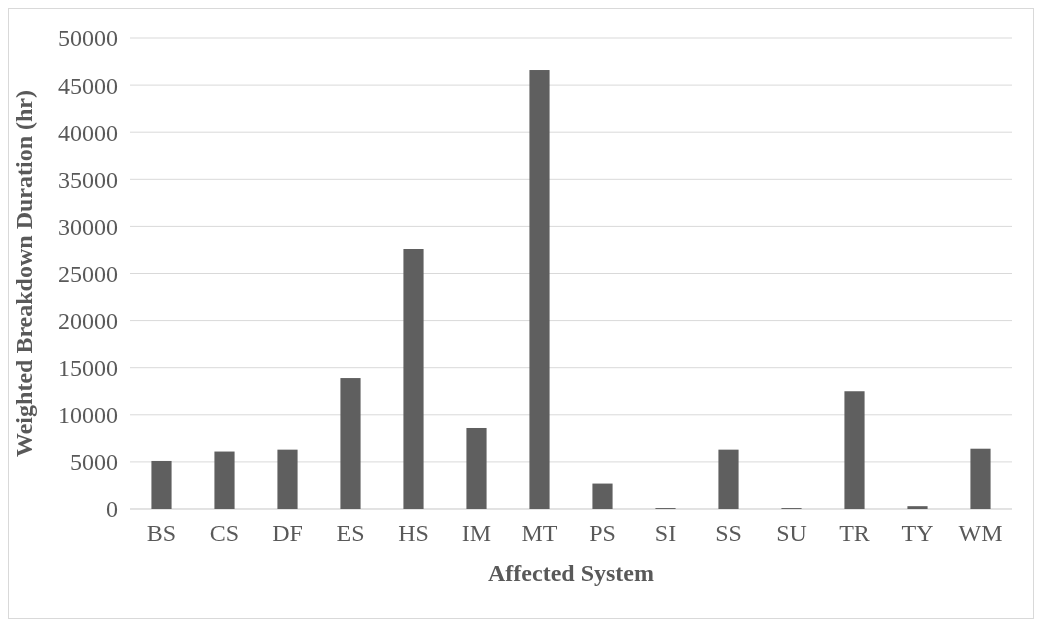 Image resolution: width=1042 pixels, height=627 pixels. I want to click on x-tick-label: SS, so click(728, 533).